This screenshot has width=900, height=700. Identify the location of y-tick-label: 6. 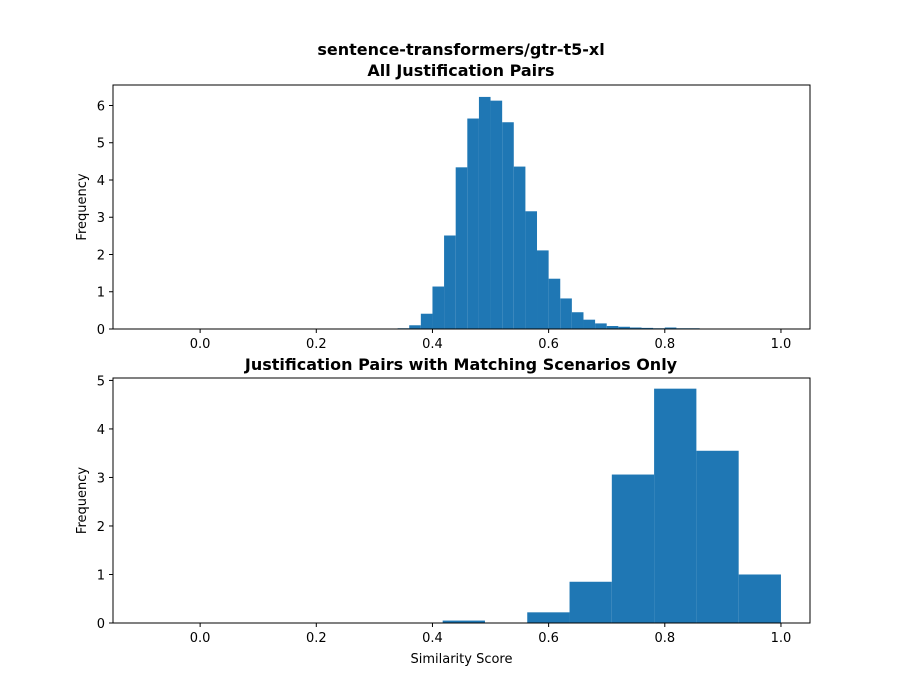
(101, 106).